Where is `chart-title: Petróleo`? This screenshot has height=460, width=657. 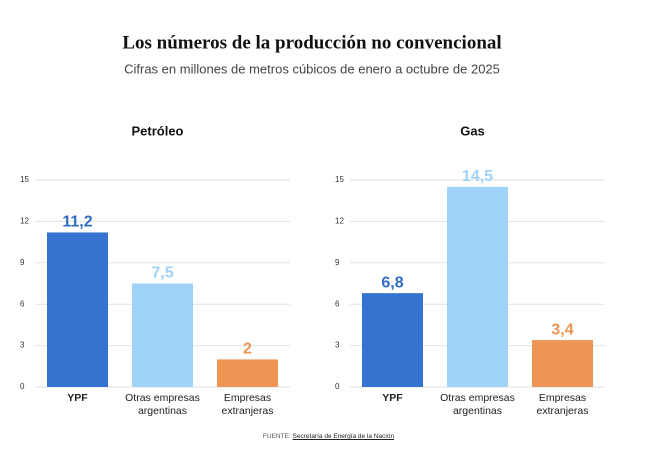
chart-title: Petróleo is located at coordinates (157, 130).